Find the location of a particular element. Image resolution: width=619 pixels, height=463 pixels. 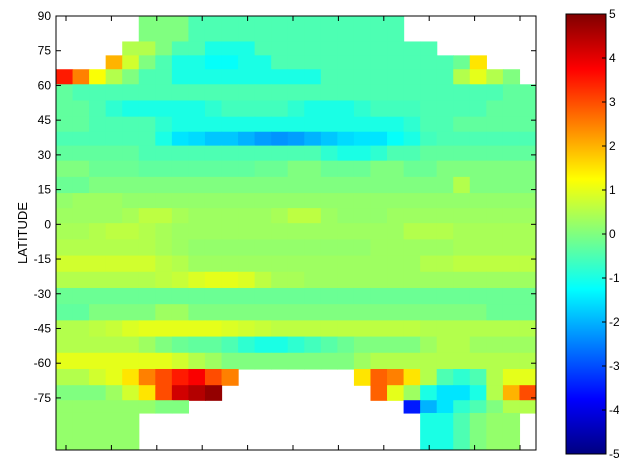

colorbar-tick-label: 2 is located at coordinates (612, 146).